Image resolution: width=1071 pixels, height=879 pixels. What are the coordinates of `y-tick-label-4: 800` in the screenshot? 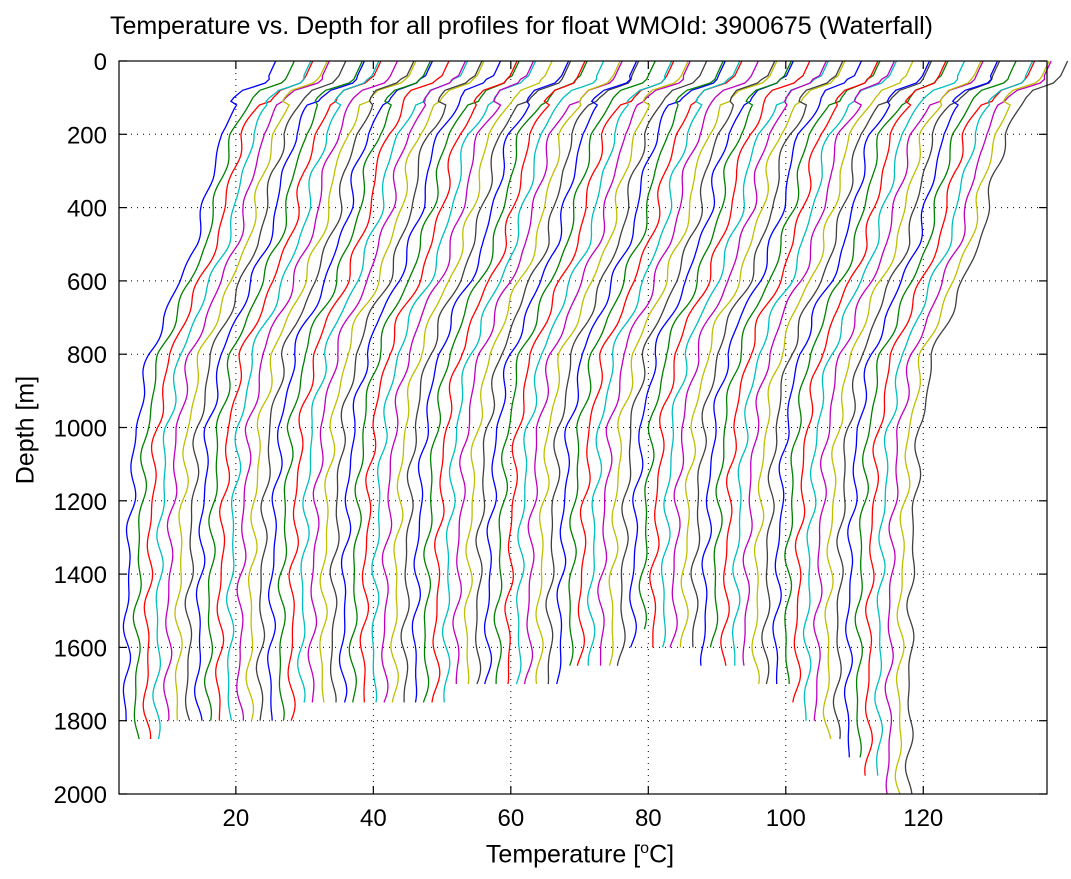 It's located at (87, 355).